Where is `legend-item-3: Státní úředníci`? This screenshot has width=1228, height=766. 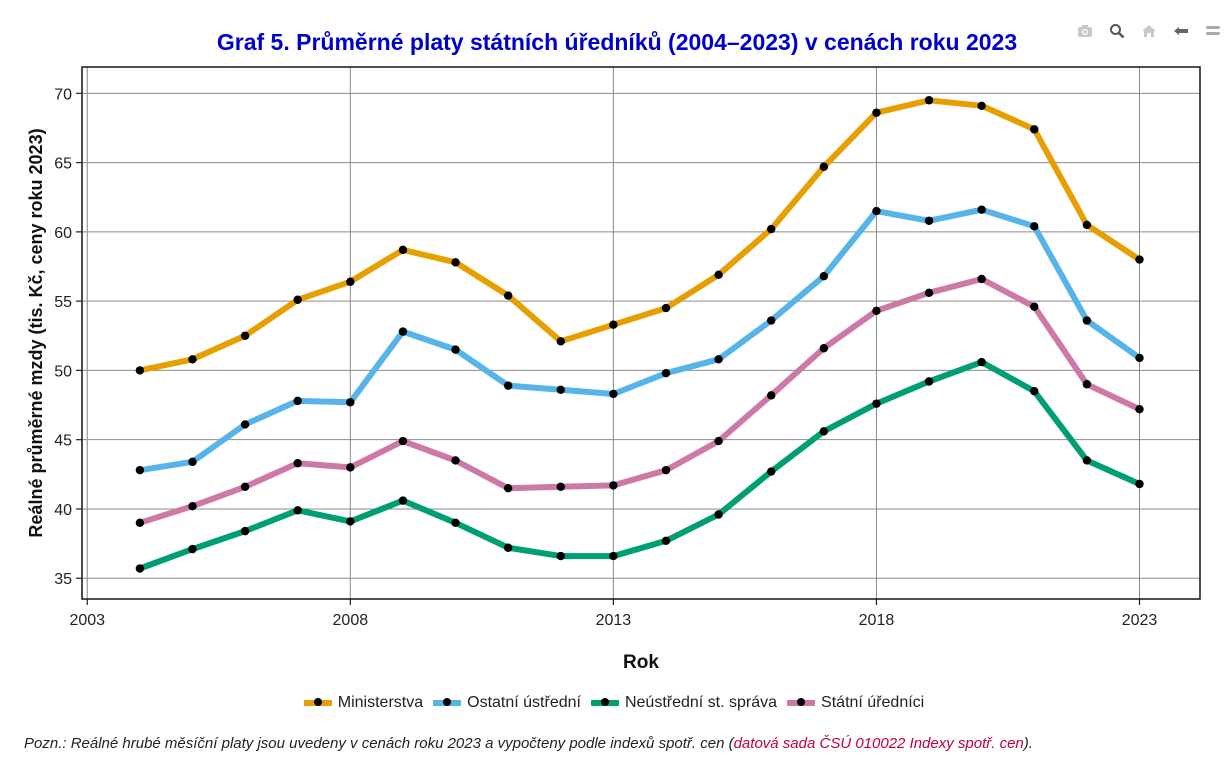 legend-item-3: Státní úředníci is located at coordinates (855, 703).